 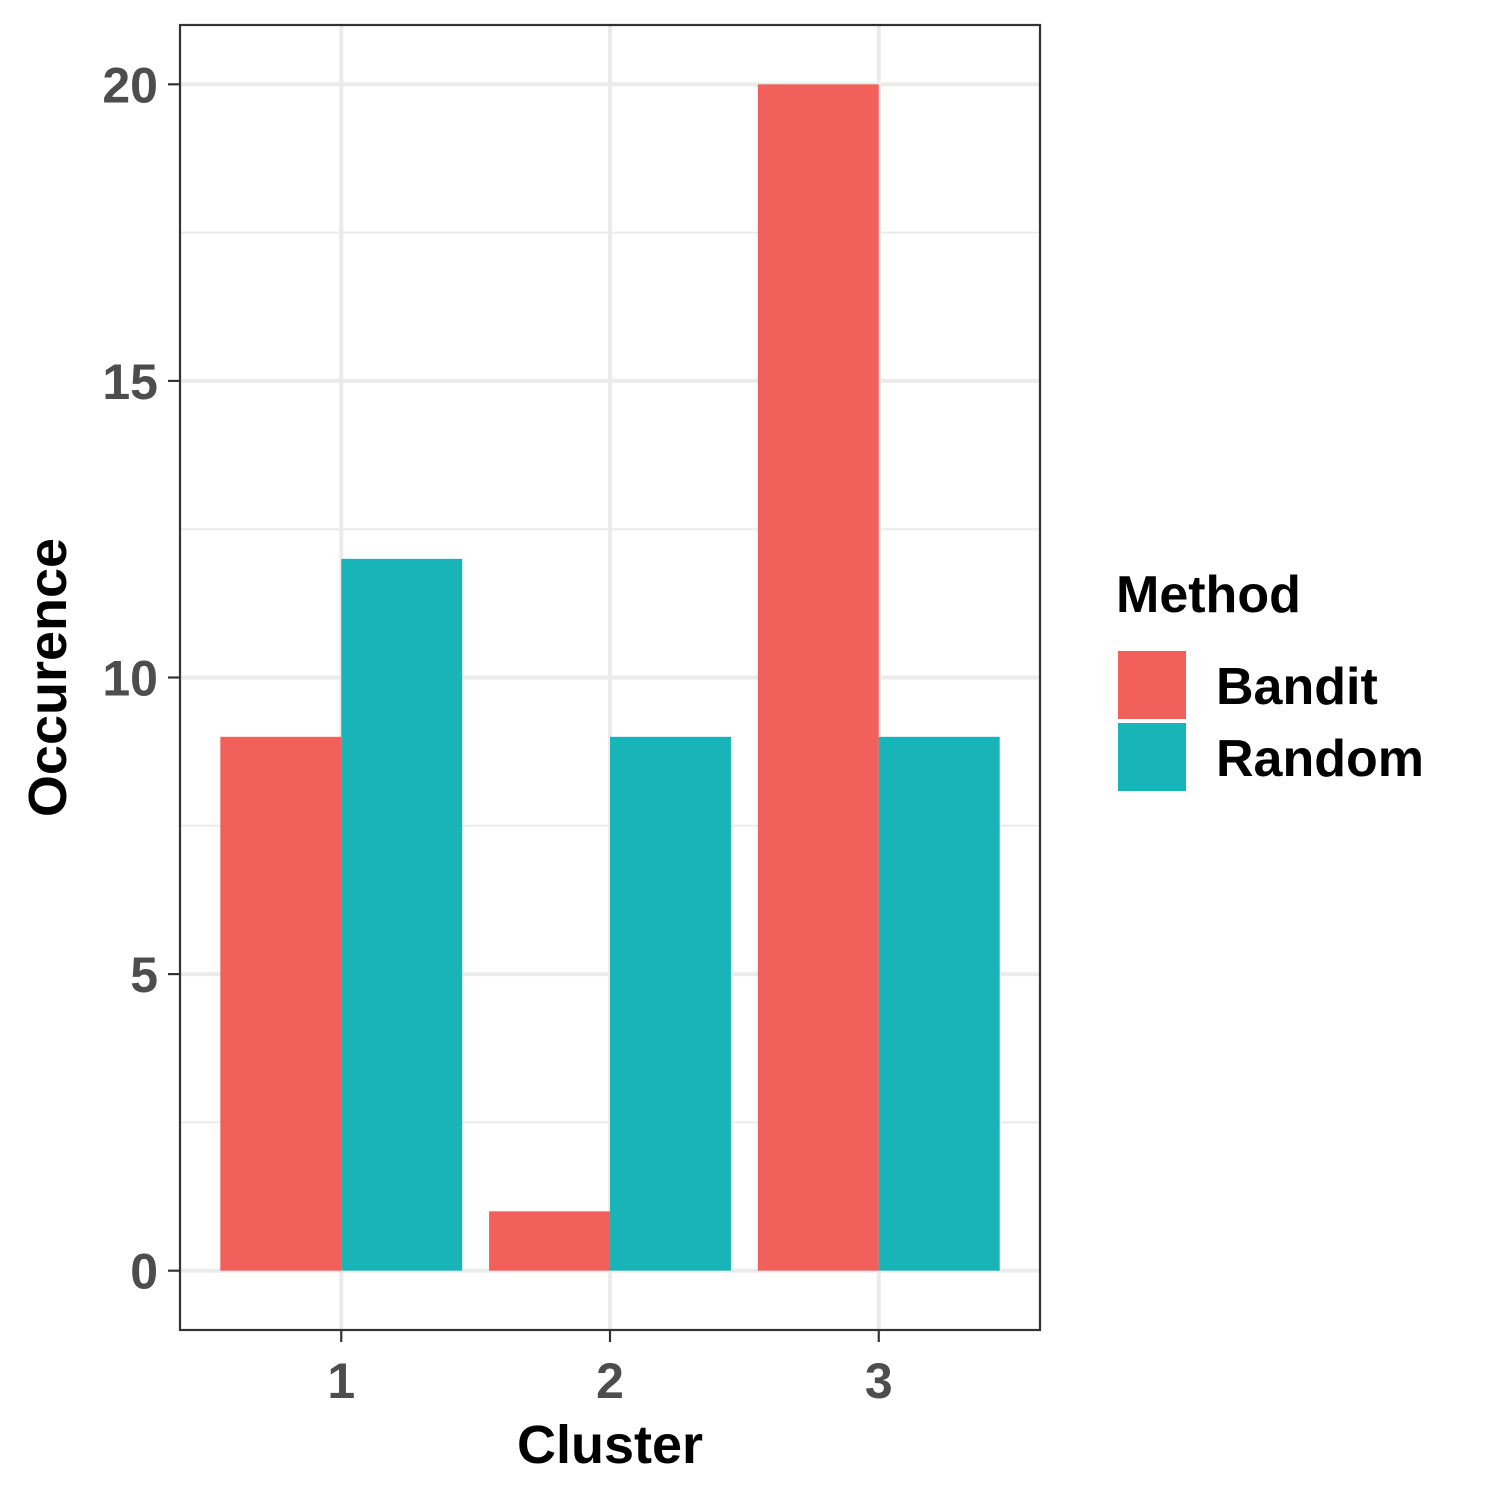 What do you see at coordinates (1320, 759) in the screenshot?
I see `legend-label-random: Random` at bounding box center [1320, 759].